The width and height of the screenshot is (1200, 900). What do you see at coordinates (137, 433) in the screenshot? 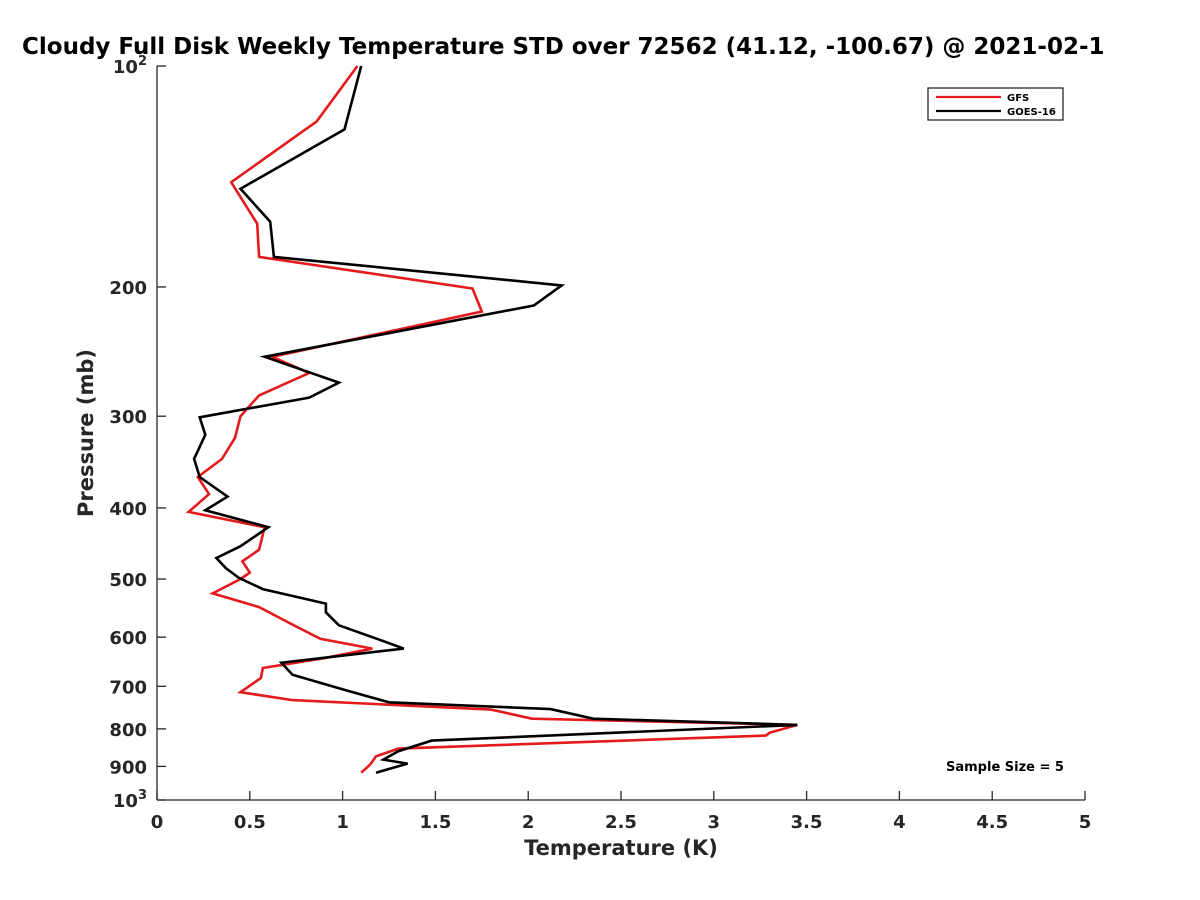
I see `y-axis-ticks: 10² 200 300 400 500 600 700 800 900 10³` at bounding box center [137, 433].